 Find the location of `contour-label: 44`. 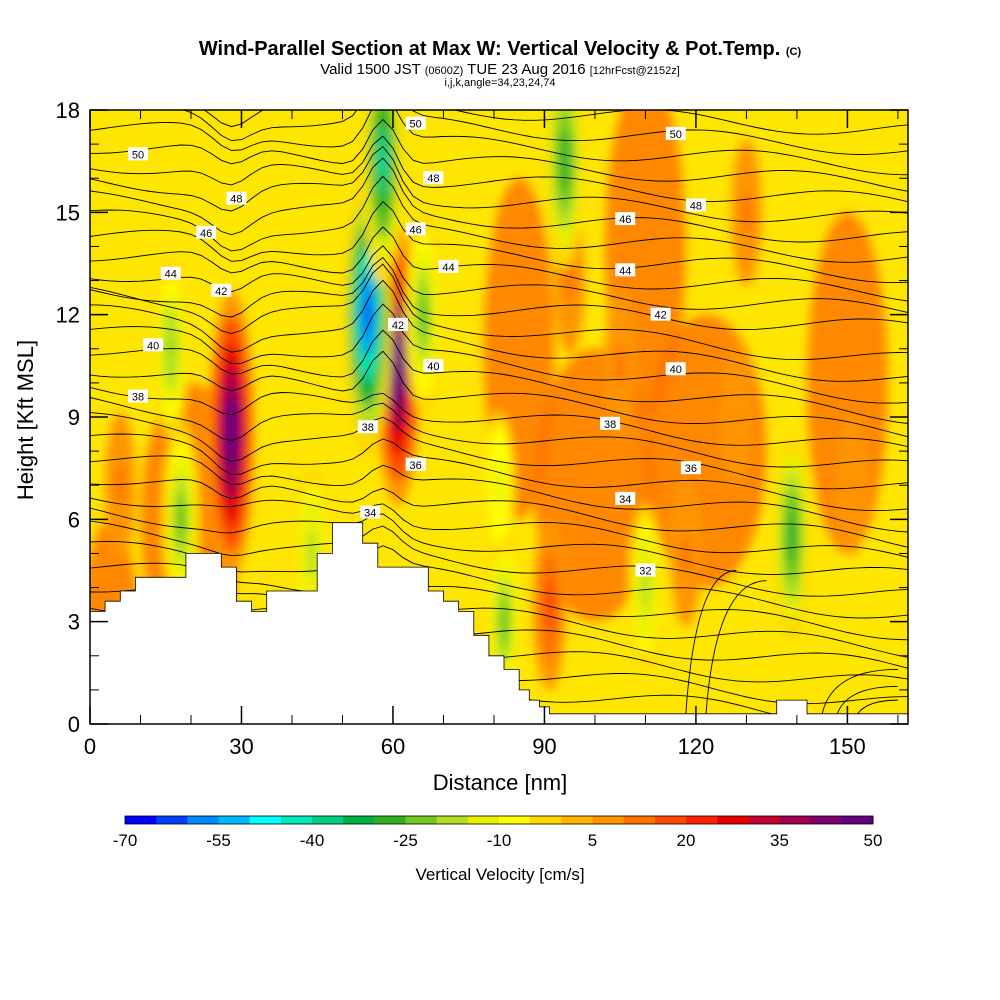

contour-label: 44 is located at coordinates (448, 266).